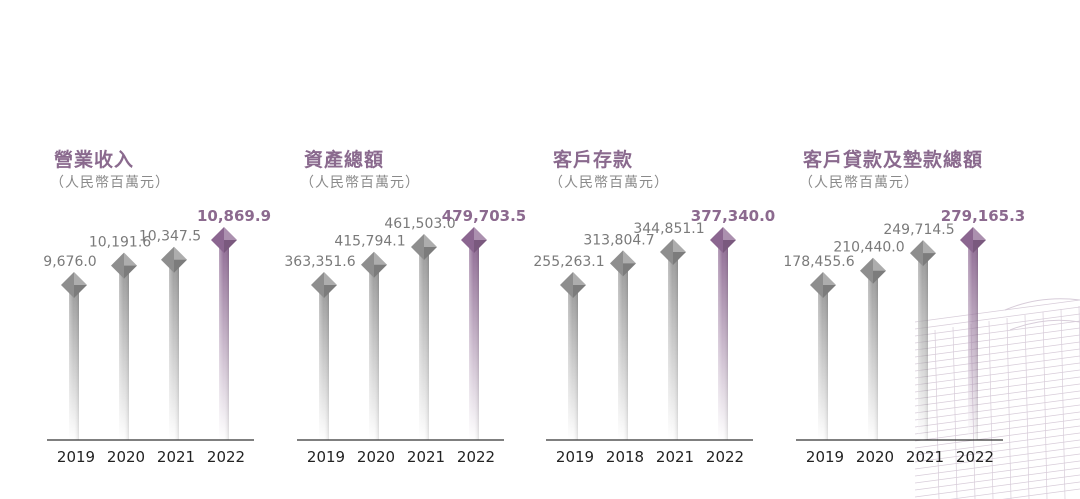  I want to click on data-label: 255,263.1, so click(568, 262).